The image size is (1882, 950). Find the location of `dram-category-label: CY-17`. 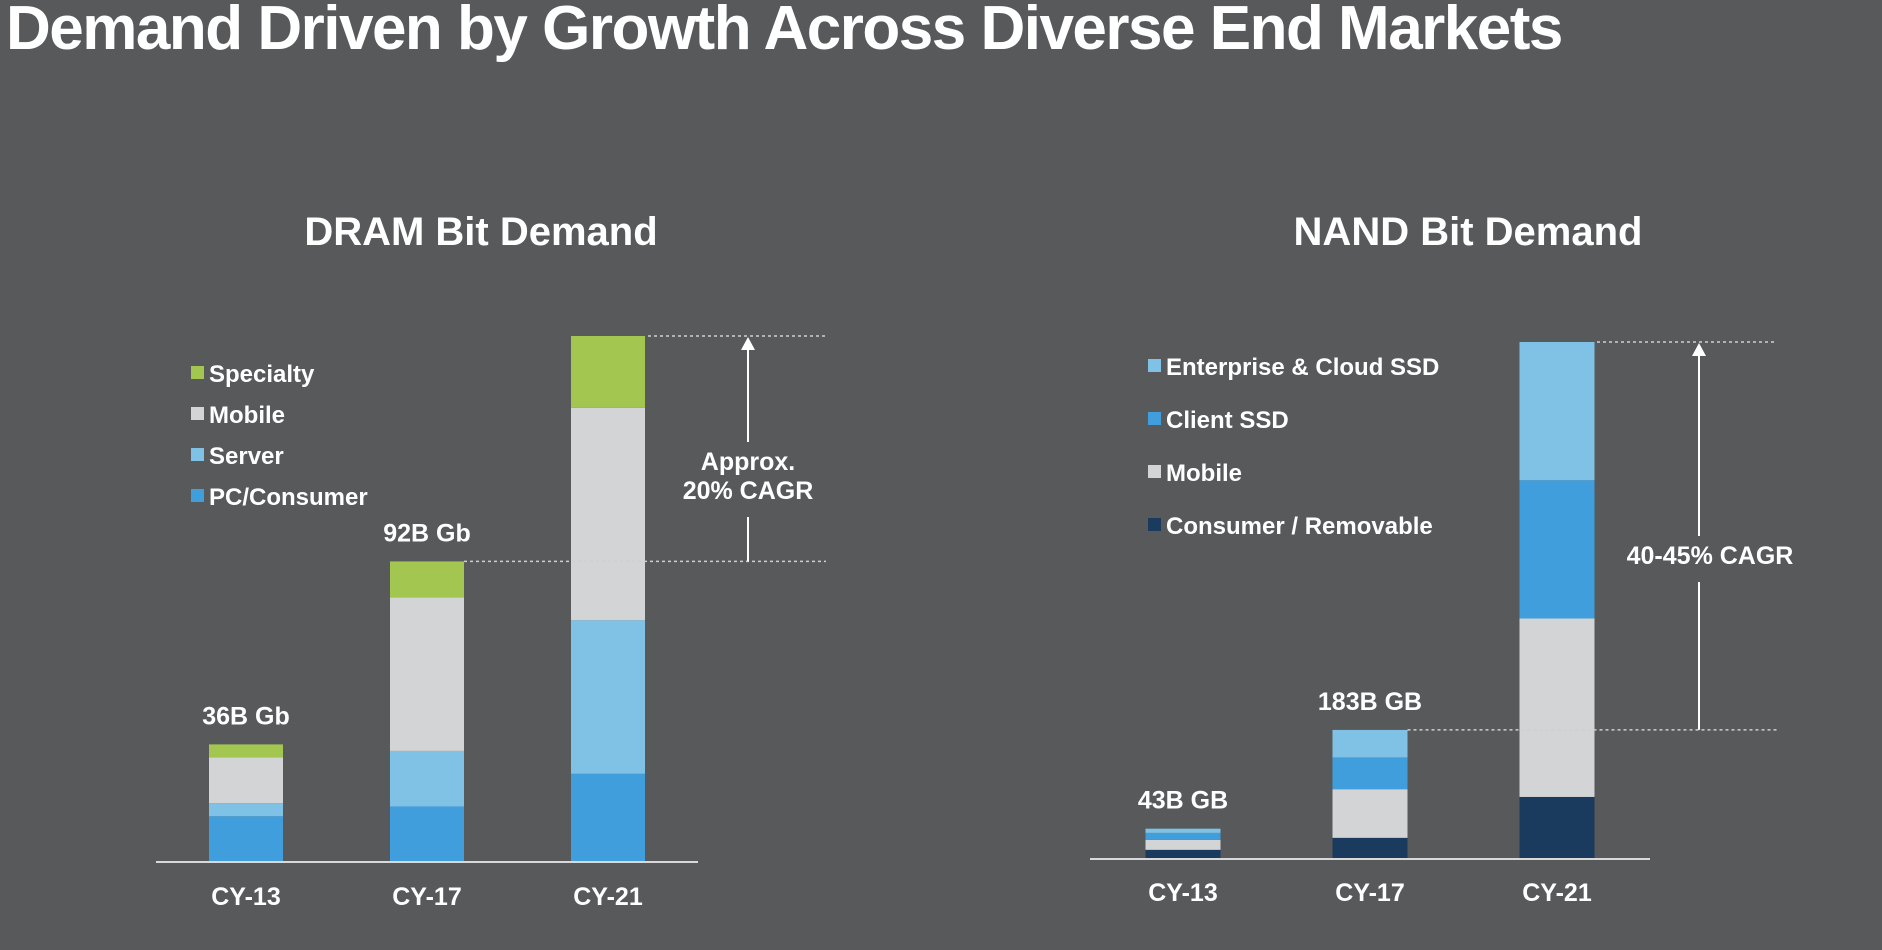

dram-category-label: CY-17 is located at coordinates (426, 897).